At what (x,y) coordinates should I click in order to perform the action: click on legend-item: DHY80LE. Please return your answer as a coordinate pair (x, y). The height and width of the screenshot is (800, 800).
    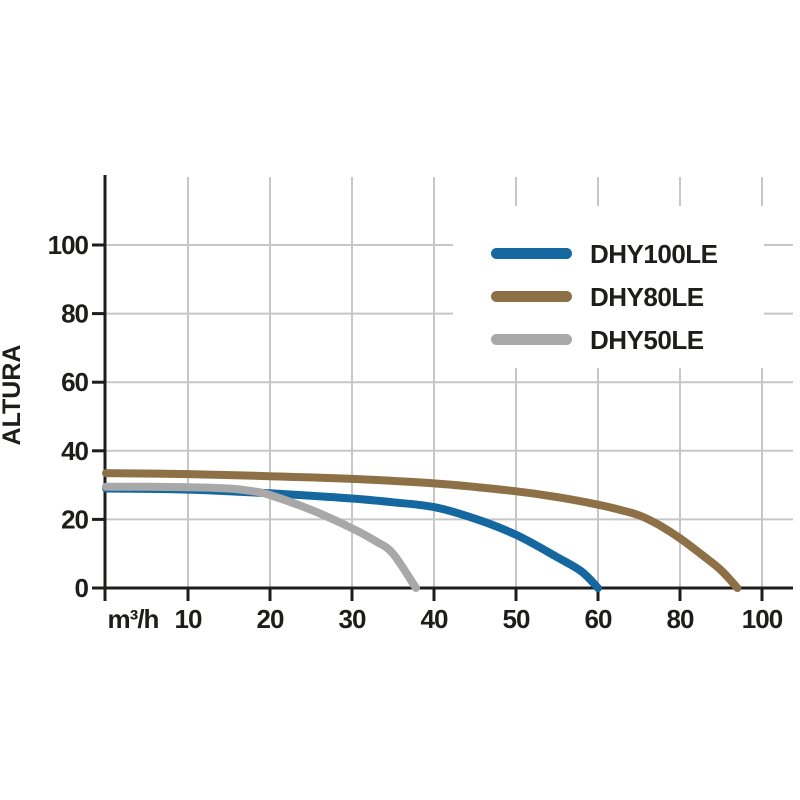
    Looking at the image, I should click on (608, 296).